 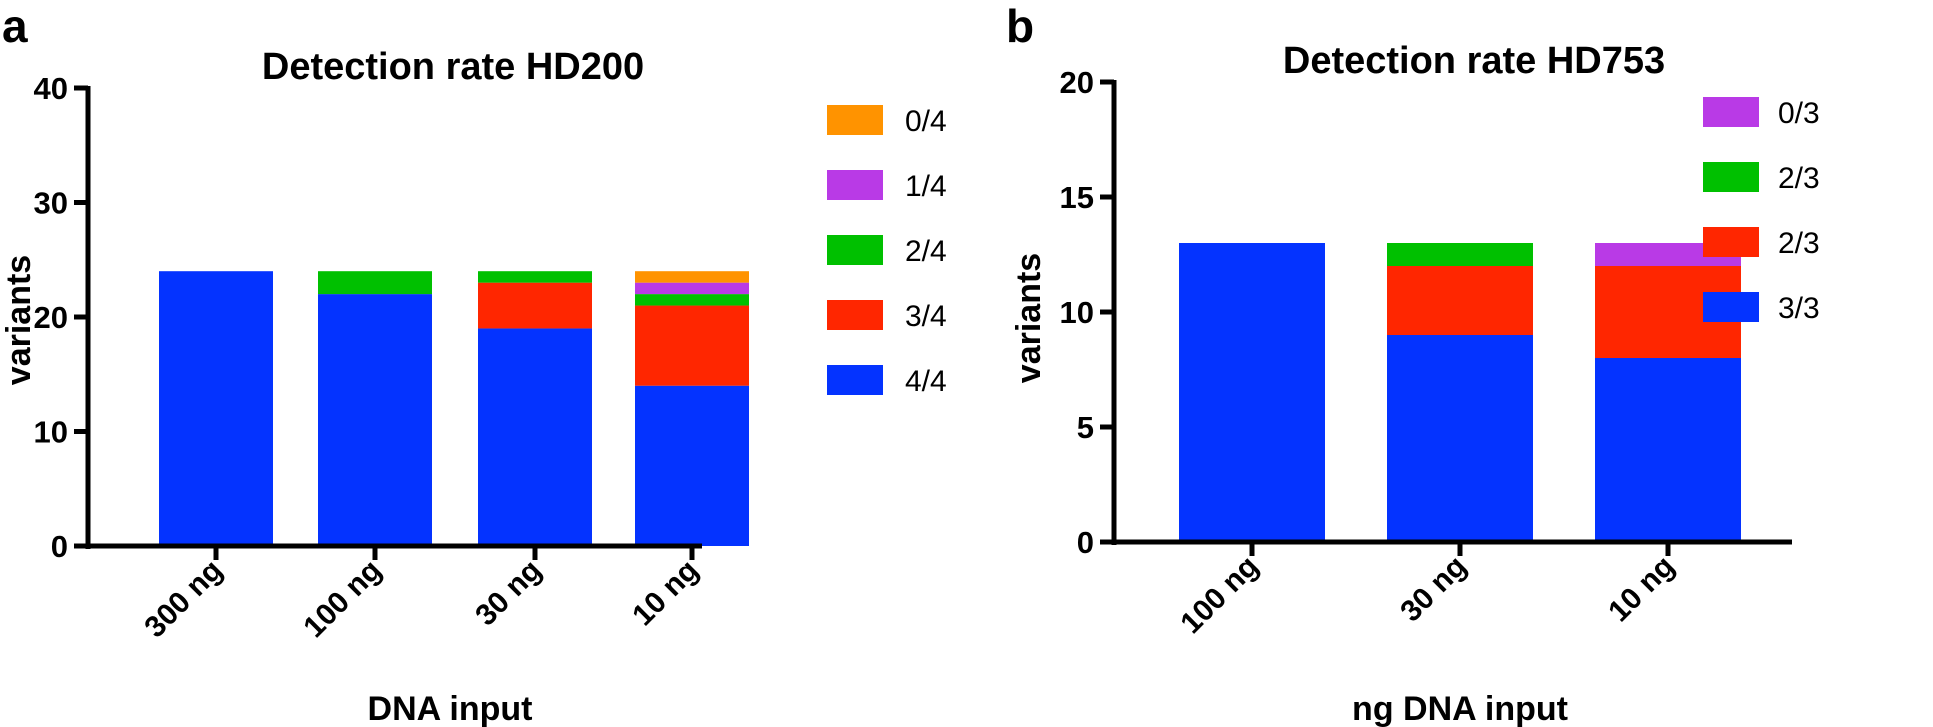 What do you see at coordinates (1020, 26) in the screenshot?
I see `panel-b-label: b` at bounding box center [1020, 26].